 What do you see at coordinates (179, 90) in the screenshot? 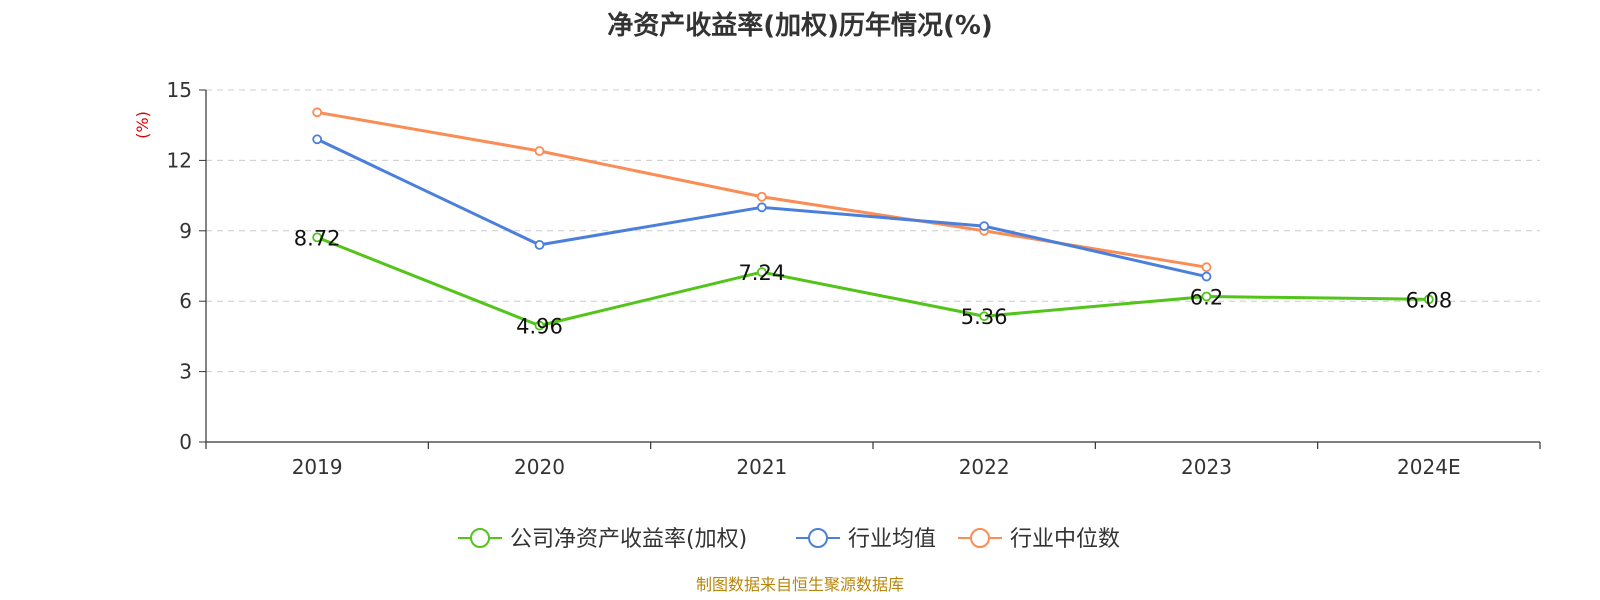
I see `y-tick-label: 15` at bounding box center [179, 90].